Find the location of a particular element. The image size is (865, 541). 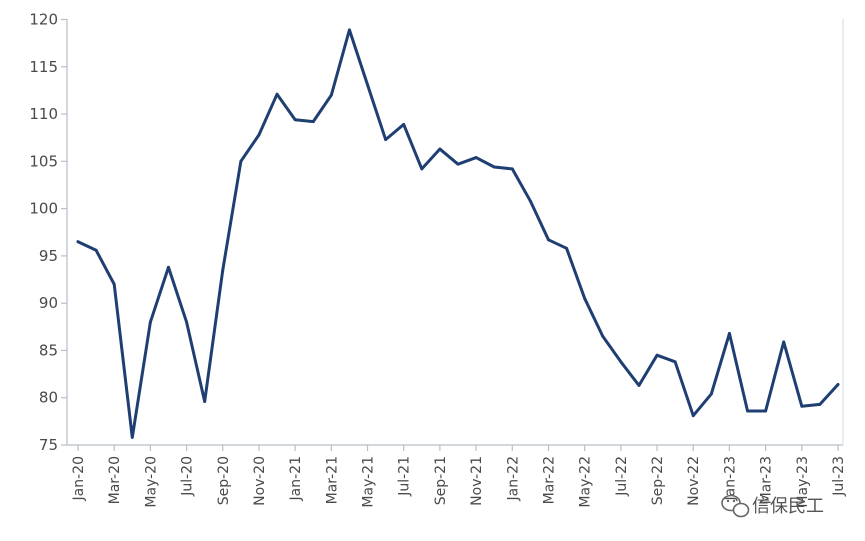

x-tick-label: Mar-22 is located at coordinates (549, 480).